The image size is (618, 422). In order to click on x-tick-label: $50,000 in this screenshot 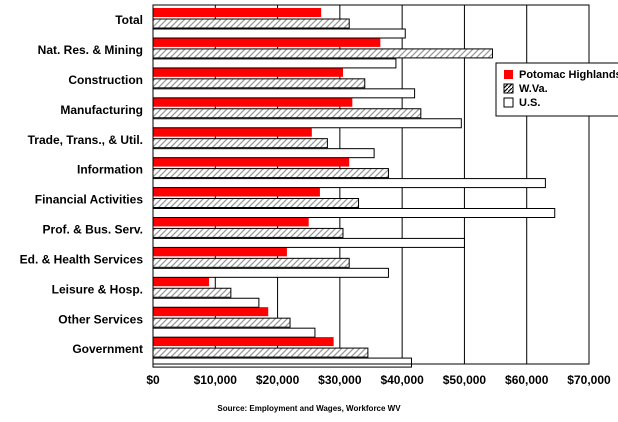, I will do `click(465, 380)`.